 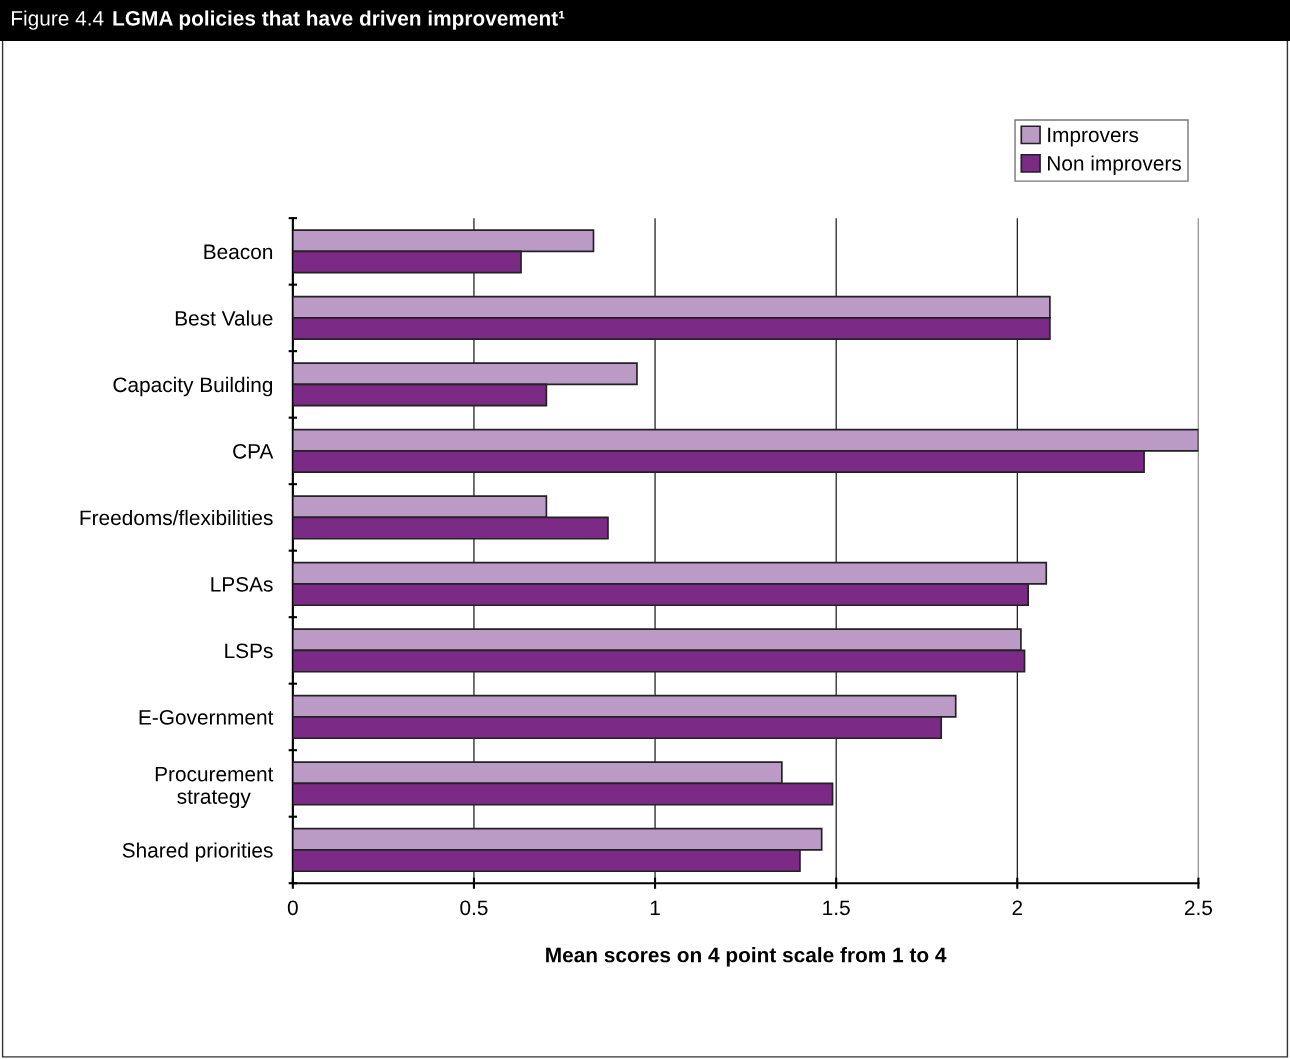 What do you see at coordinates (655, 907) in the screenshot?
I see `x-tick-label: 1` at bounding box center [655, 907].